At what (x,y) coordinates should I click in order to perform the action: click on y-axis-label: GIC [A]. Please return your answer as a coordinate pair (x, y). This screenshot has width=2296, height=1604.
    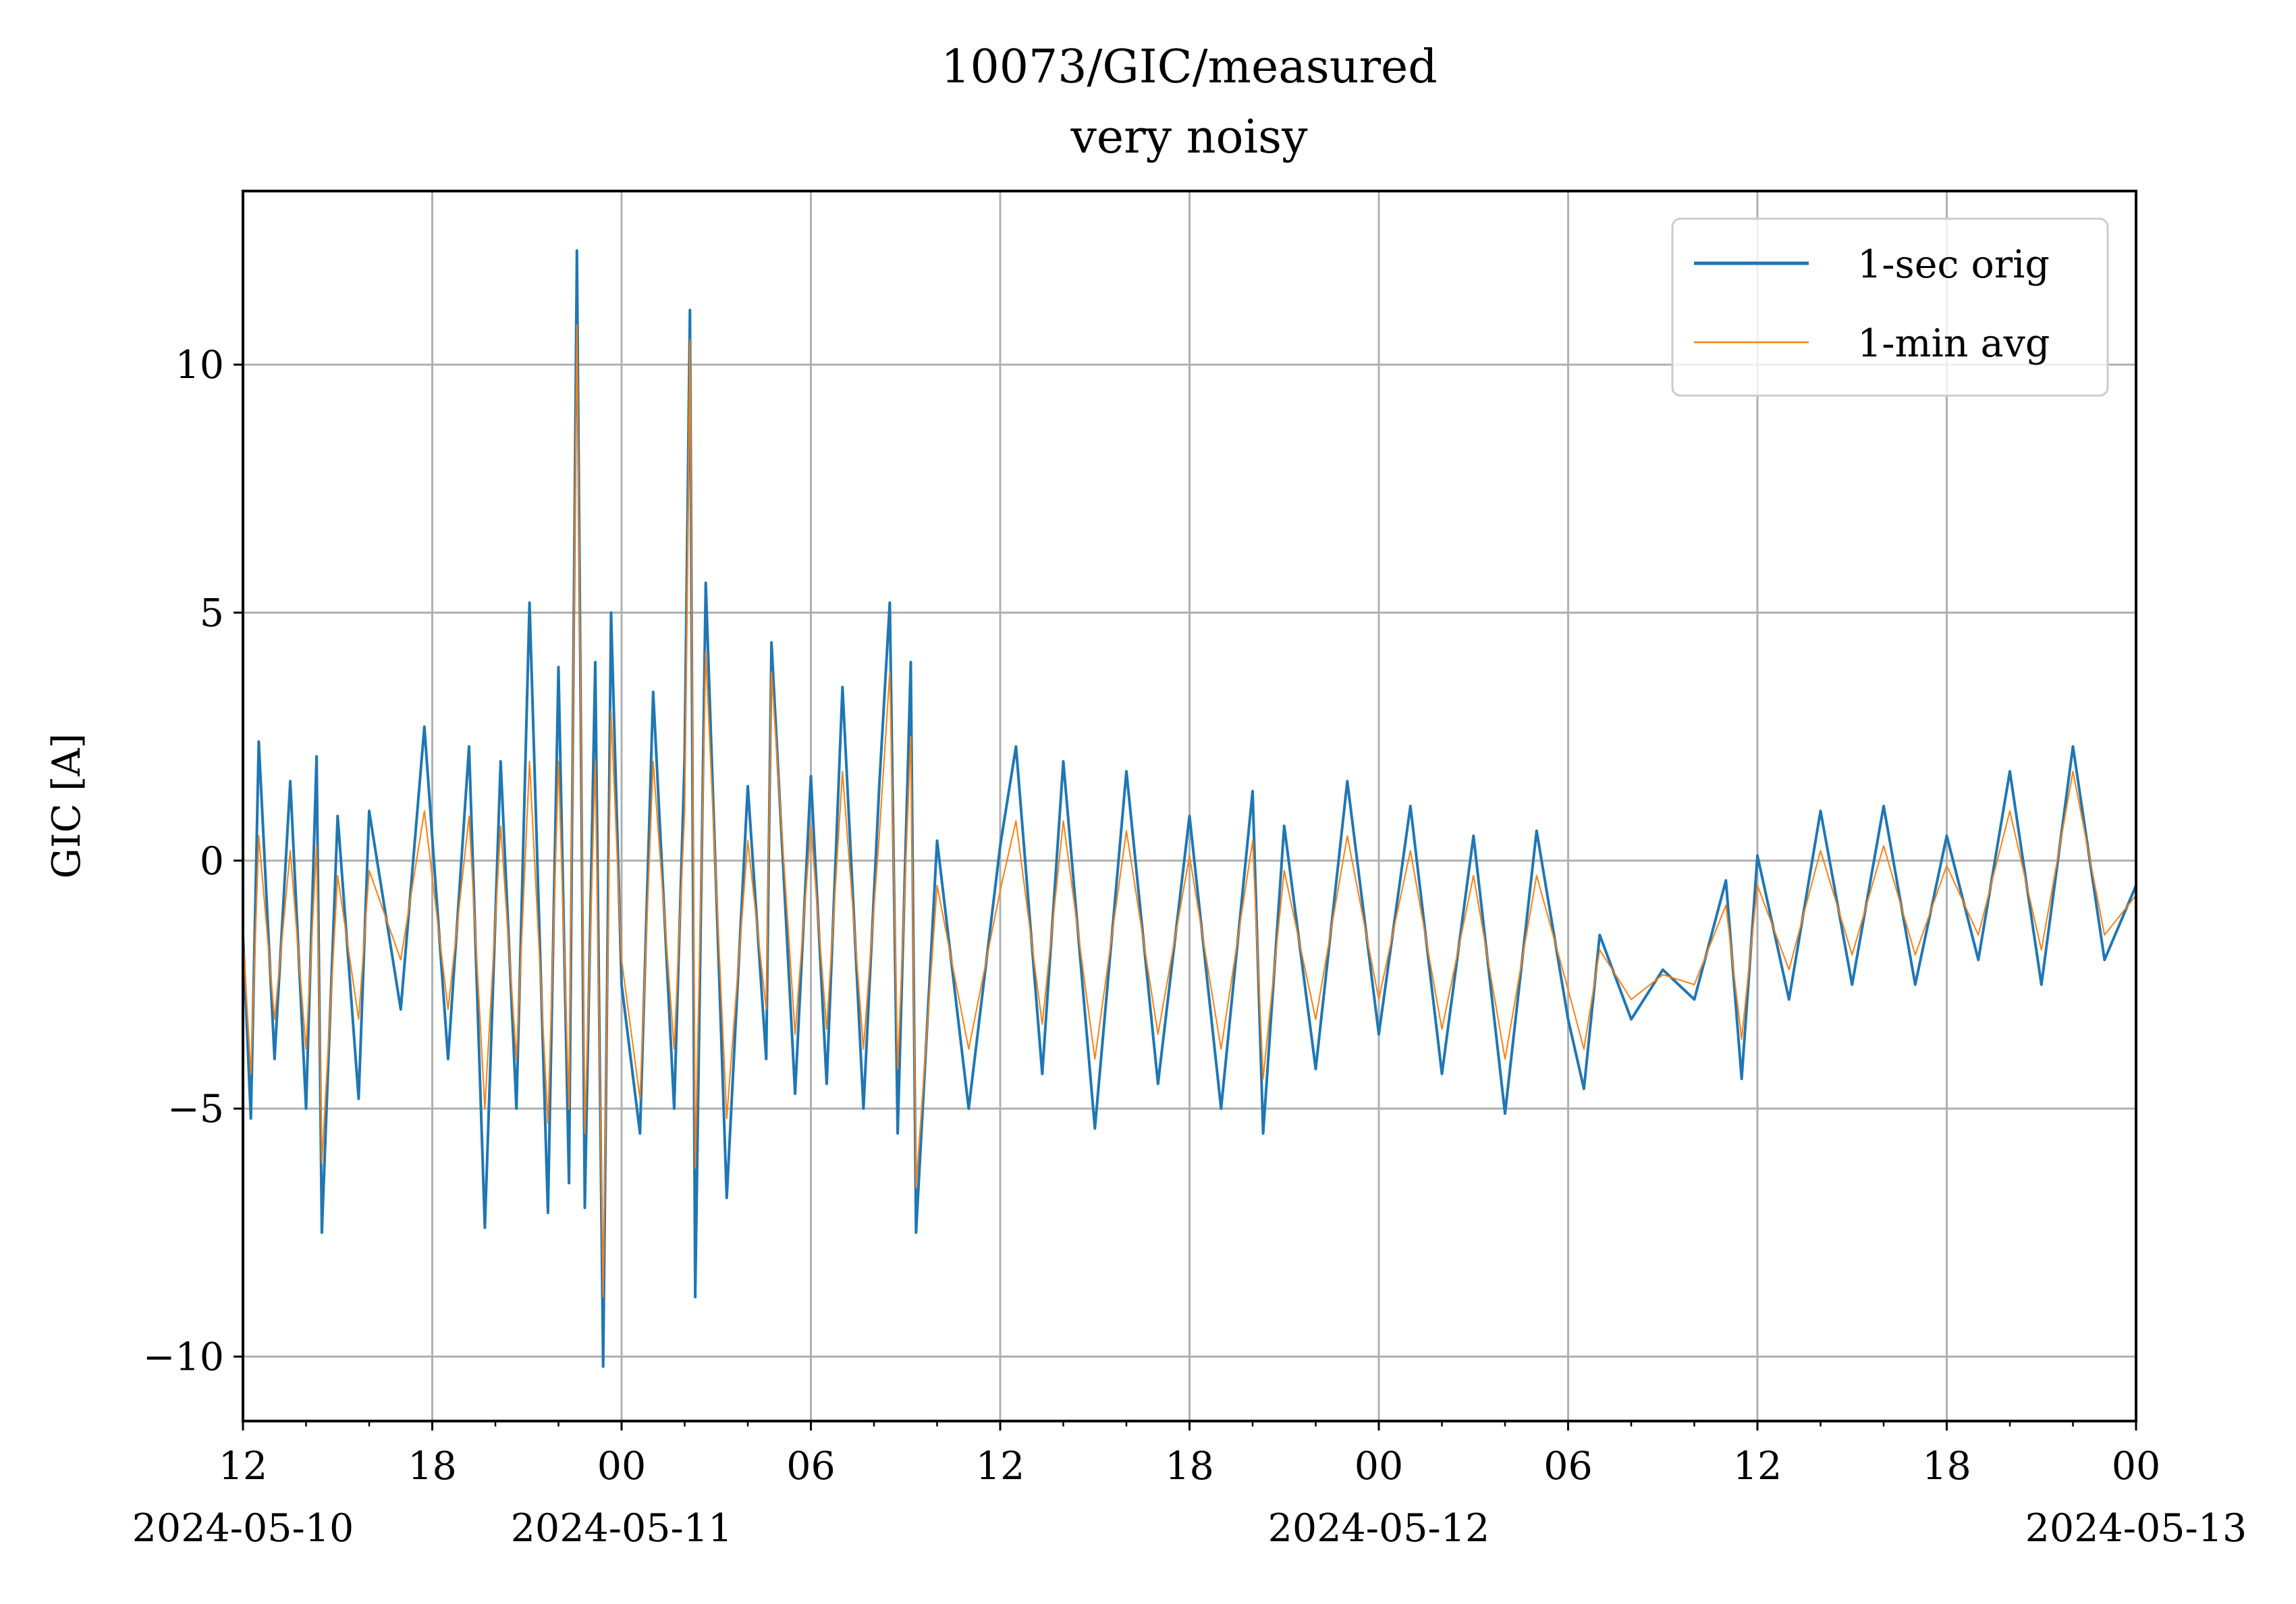
    Looking at the image, I should click on (67, 805).